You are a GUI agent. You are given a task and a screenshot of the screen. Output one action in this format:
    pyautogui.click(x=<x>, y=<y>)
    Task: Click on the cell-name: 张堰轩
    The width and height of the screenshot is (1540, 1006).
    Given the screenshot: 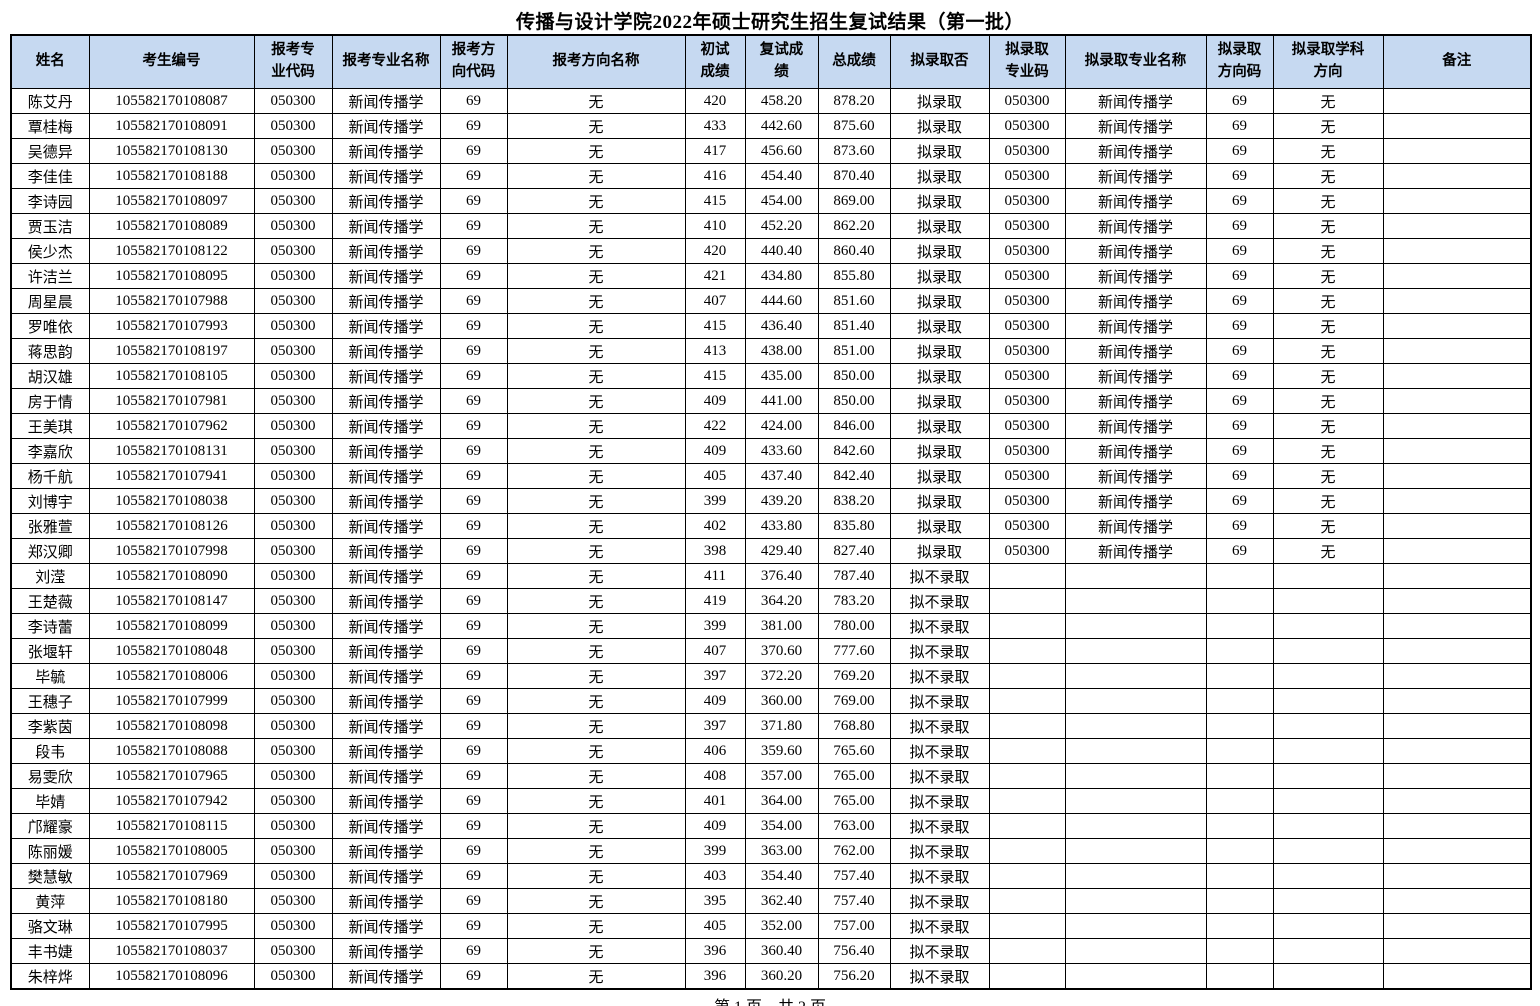 What is the action you would take?
    pyautogui.click(x=50, y=651)
    